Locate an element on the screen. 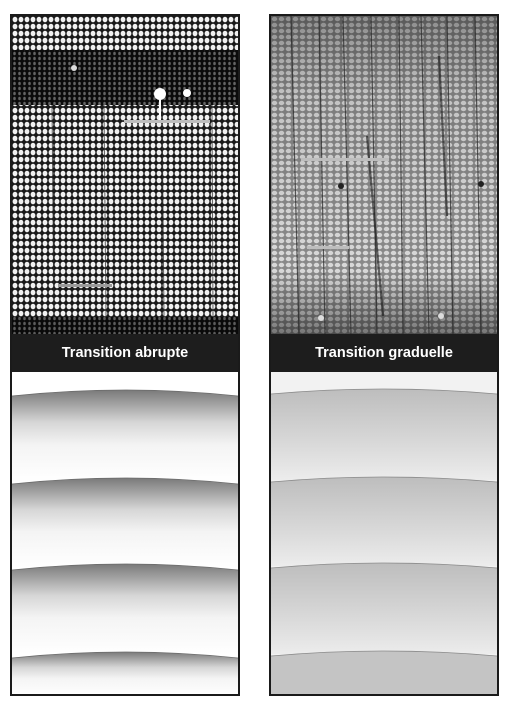 This screenshot has width=514, height=714. caption-abrupt-label: Transition abrupte is located at coordinates (125, 353).